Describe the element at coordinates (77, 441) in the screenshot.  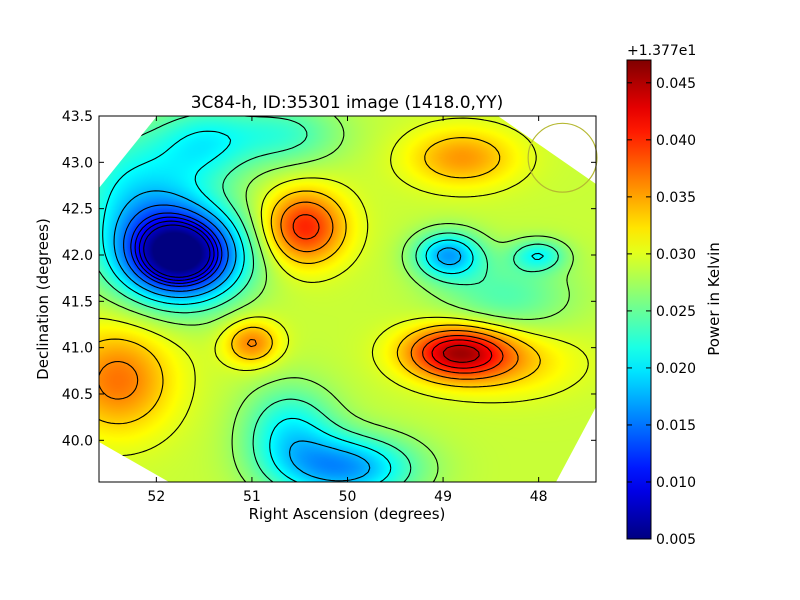
I see `y-tick-label-0: 40.0` at that location.